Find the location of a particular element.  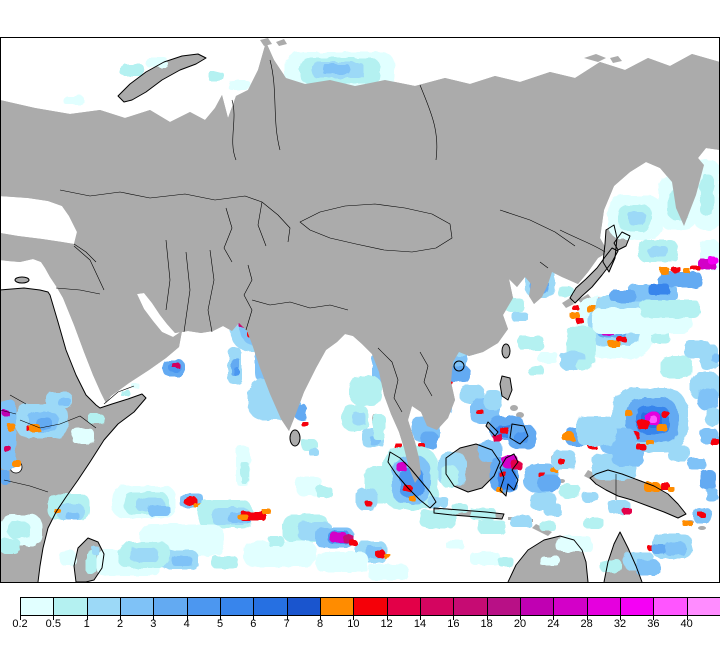

colorbar-label: 20 is located at coordinates (520, 624).